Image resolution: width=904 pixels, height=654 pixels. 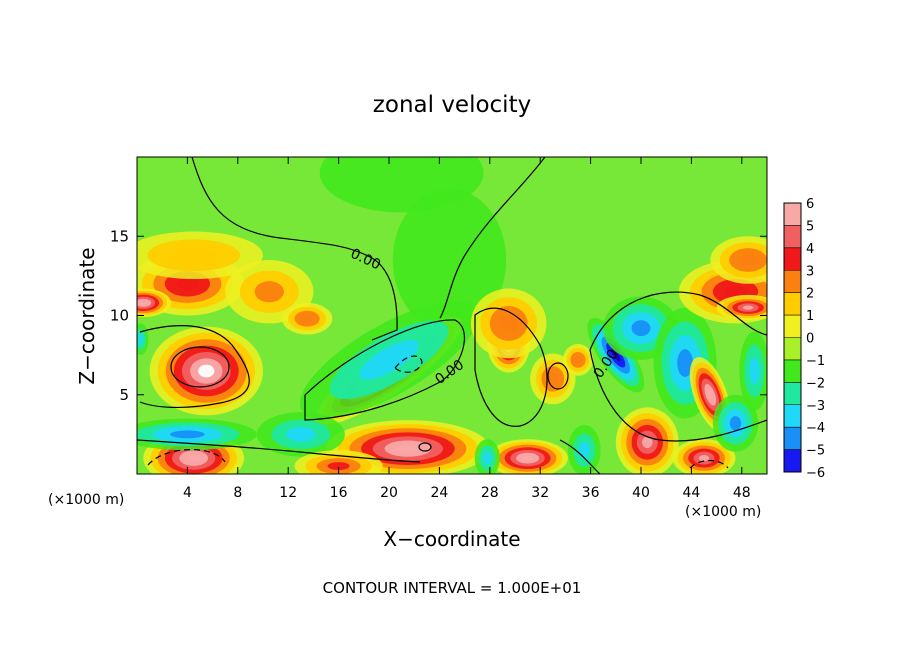 I want to click on y-tick-label: 15, so click(x=119, y=236).